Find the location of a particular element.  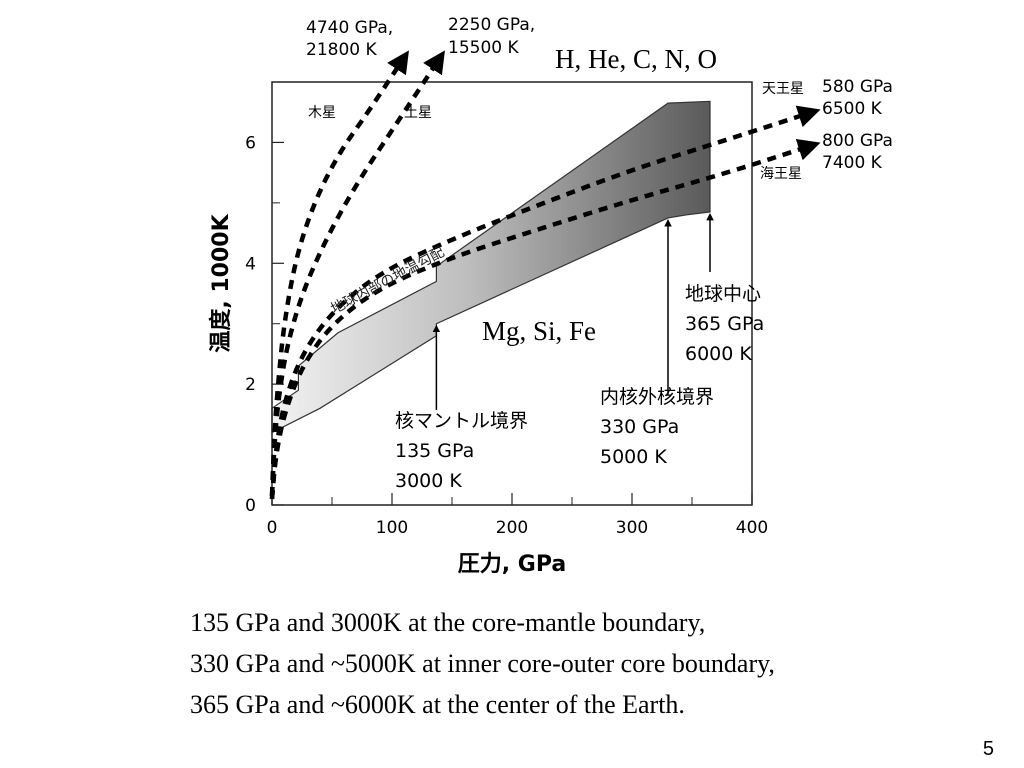

saturn-endpoint-temp: 15500 K is located at coordinates (483, 48).